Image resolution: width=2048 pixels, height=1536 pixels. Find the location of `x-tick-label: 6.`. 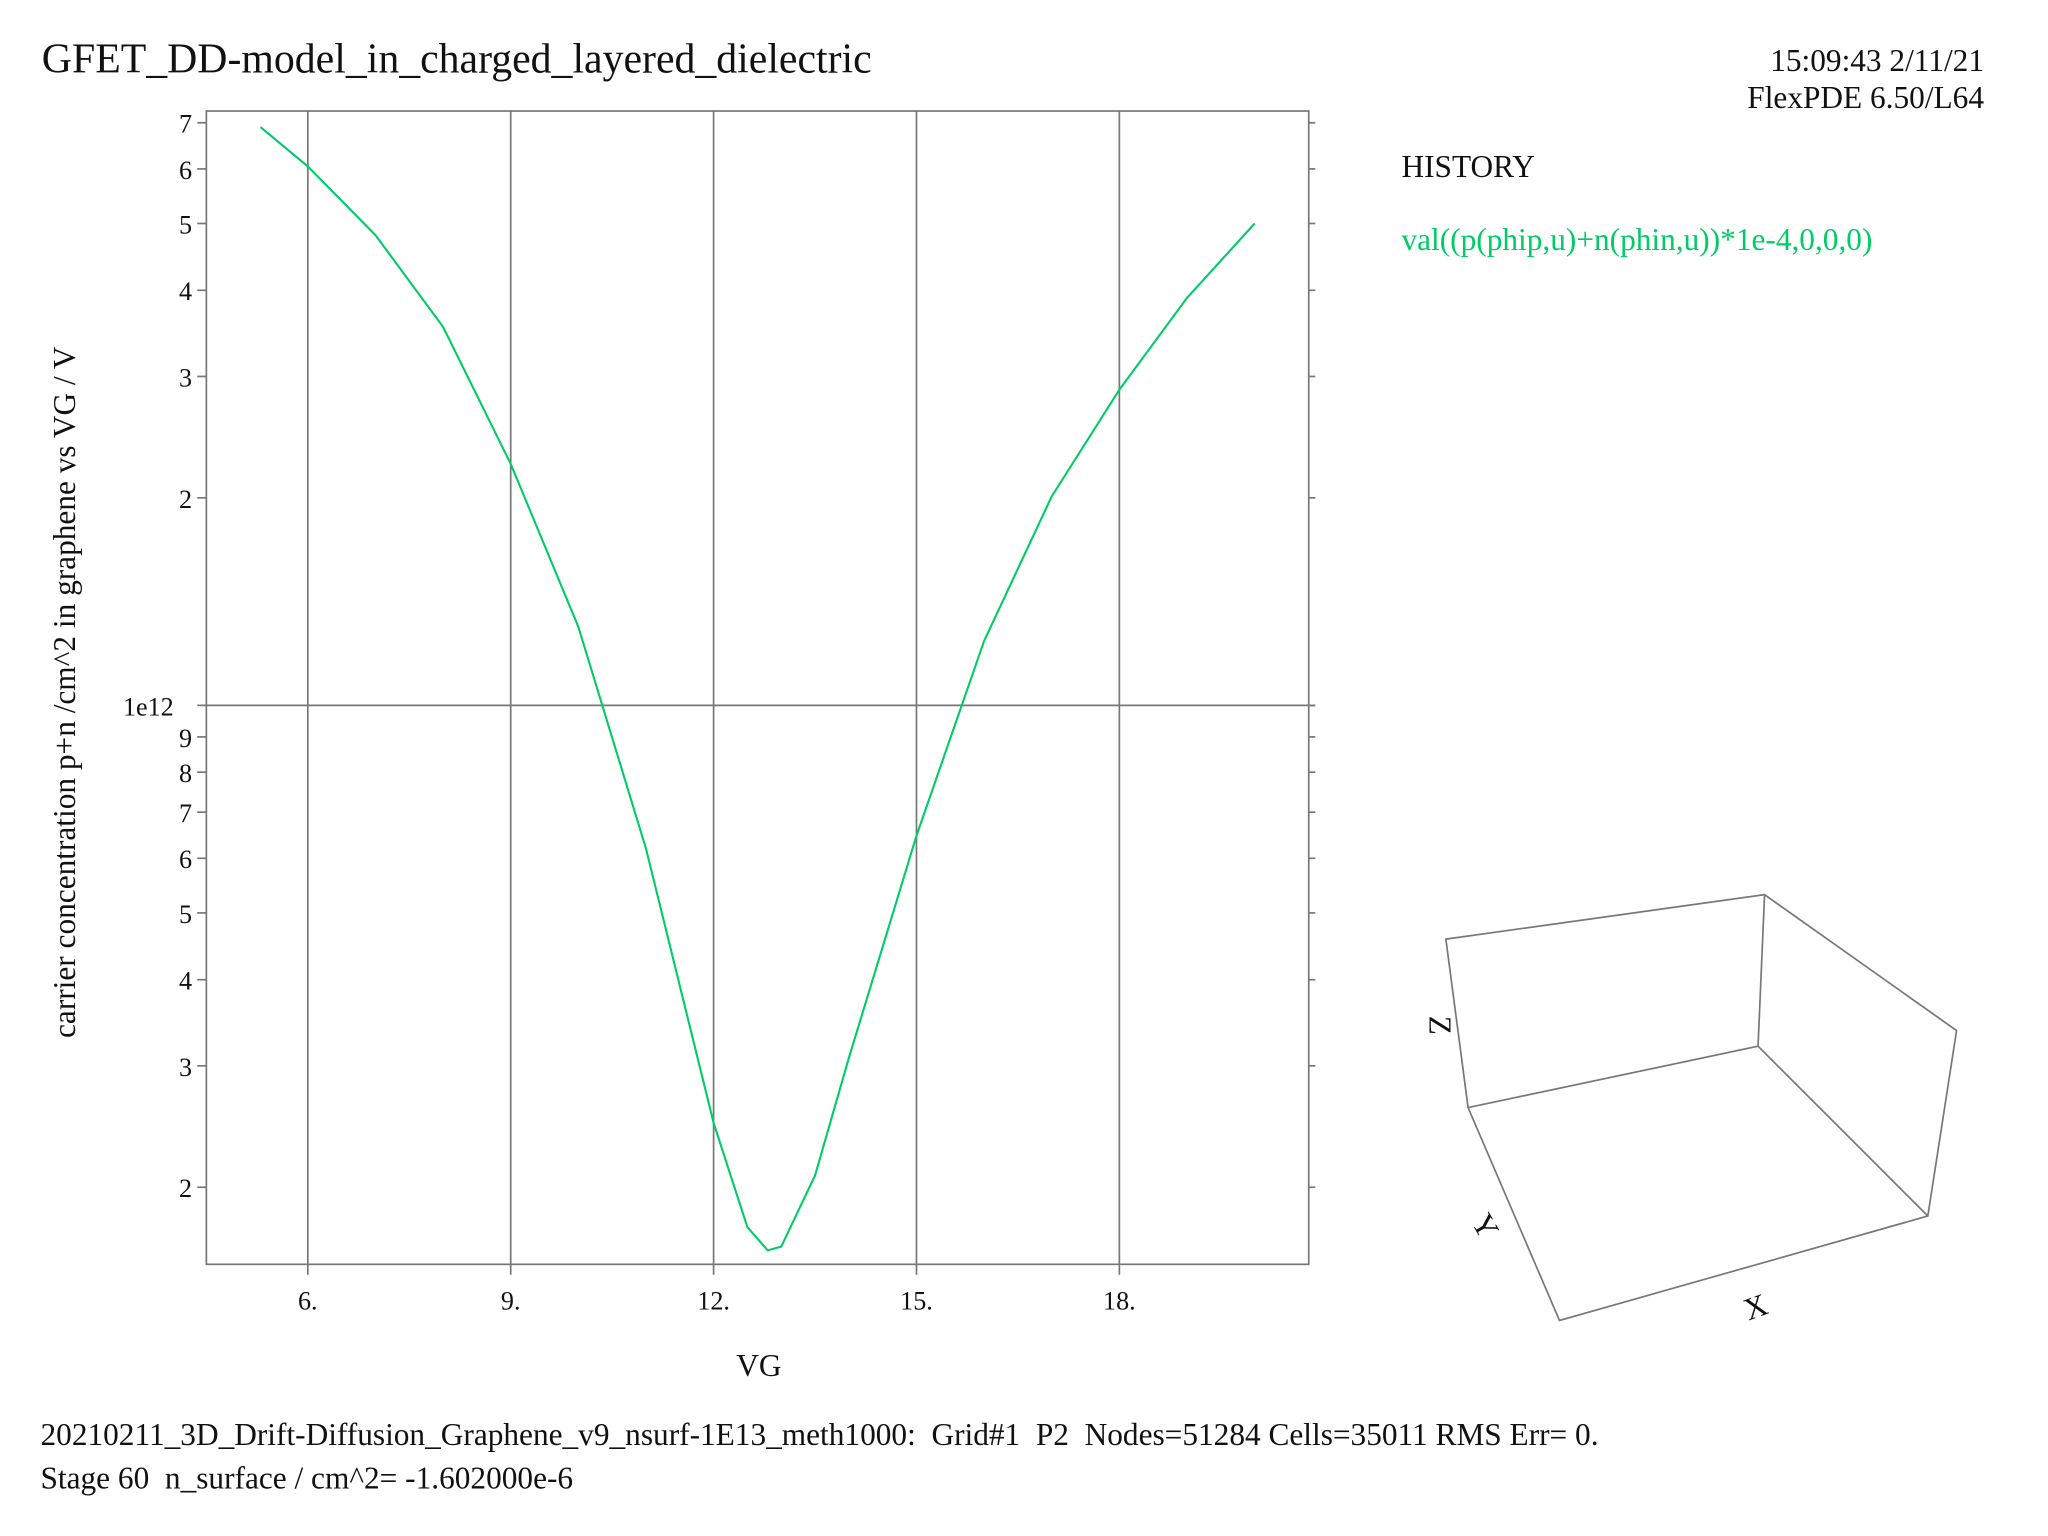

x-tick-label: 6. is located at coordinates (308, 1301).